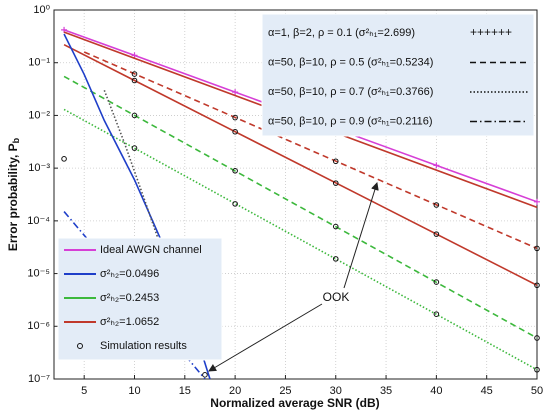 The width and height of the screenshot is (550, 415). What do you see at coordinates (350, 121) in the screenshot?
I see `legend-label: α=50, β=10, ρ = 0.9 (σ²ₕ₁=0.2116)` at bounding box center [350, 121].